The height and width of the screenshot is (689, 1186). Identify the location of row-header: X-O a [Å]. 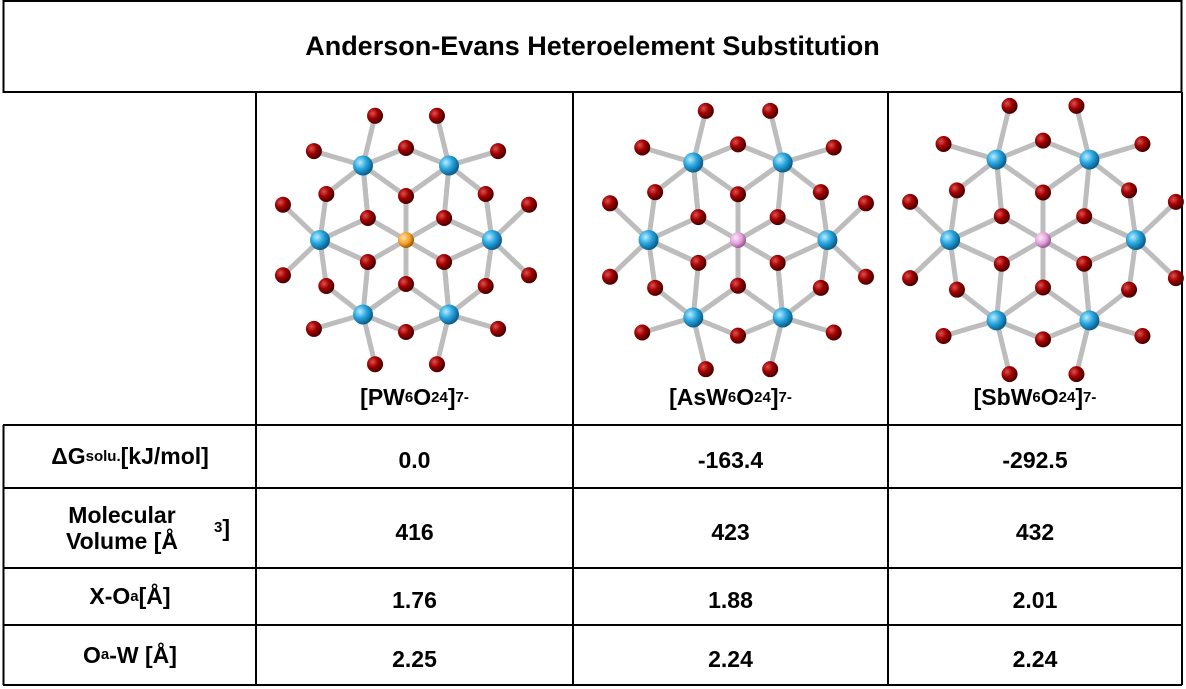
(130, 596).